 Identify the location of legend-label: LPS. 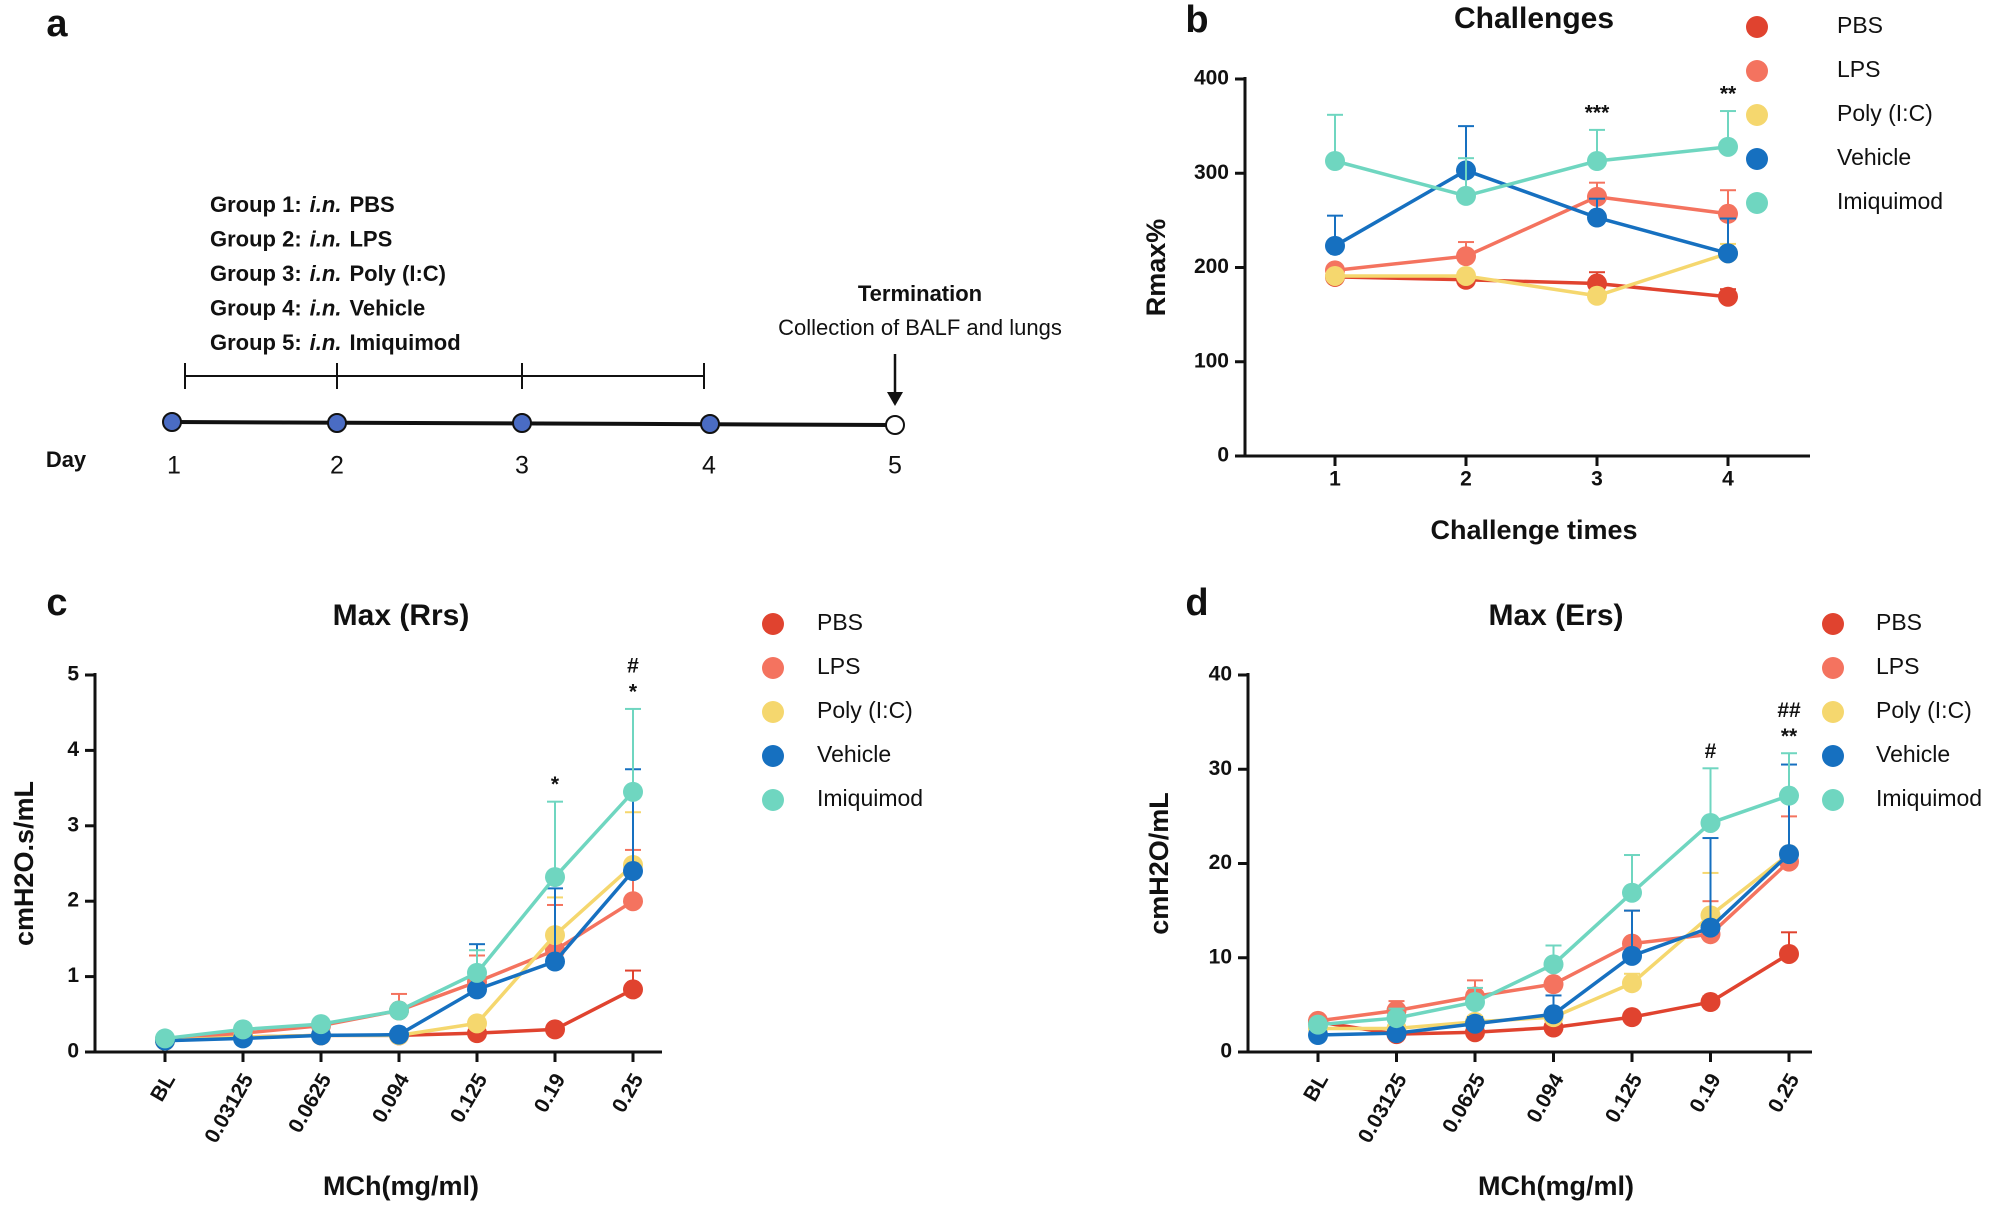
(1897, 666).